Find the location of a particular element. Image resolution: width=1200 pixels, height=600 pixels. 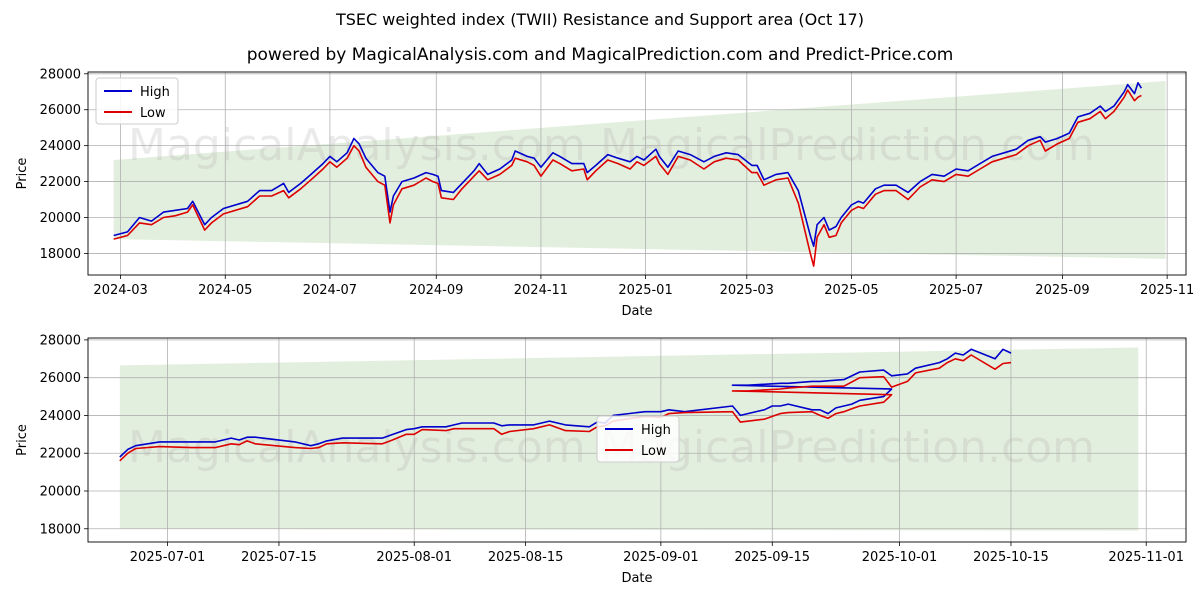

x-tick-label: 2025-10-15 is located at coordinates (1011, 557).